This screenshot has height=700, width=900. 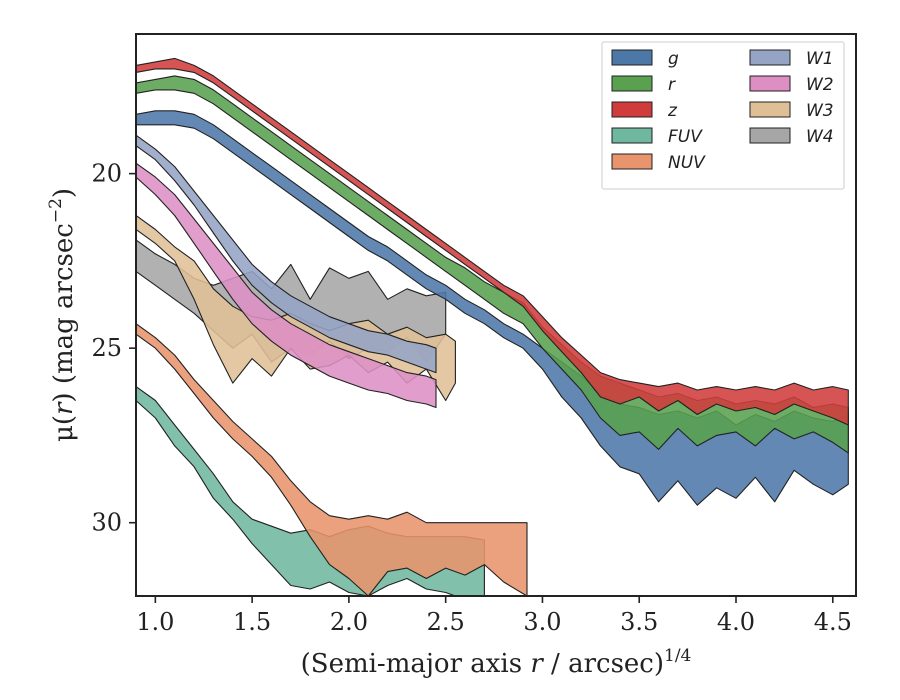 I want to click on x-tick-label: 3.5, so click(x=639, y=622).